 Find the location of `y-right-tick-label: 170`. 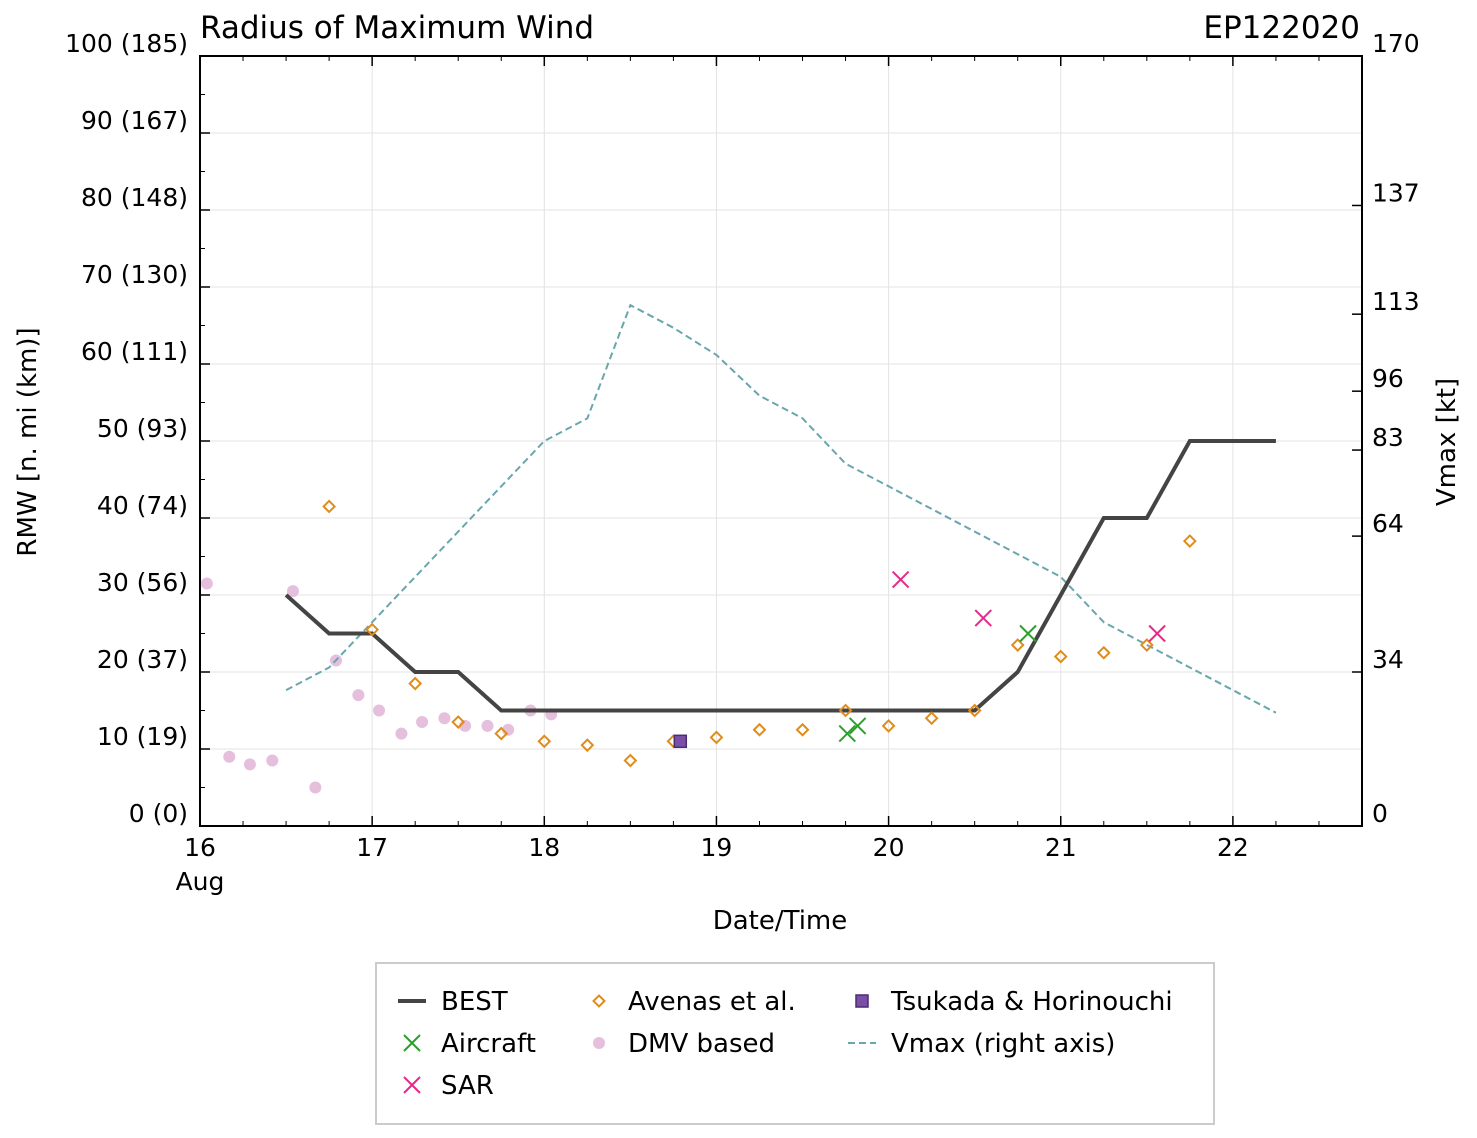

y-right-tick-label: 170 is located at coordinates (1396, 43).